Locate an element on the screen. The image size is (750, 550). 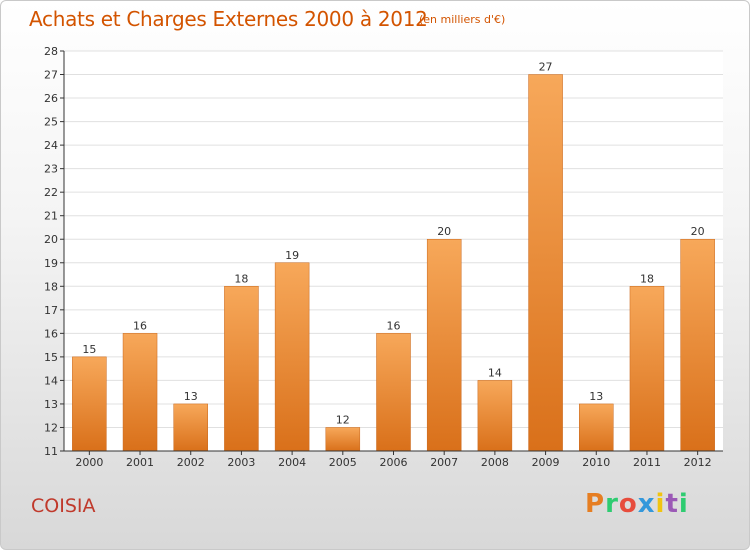
brand-letter: t is located at coordinates (672, 504).